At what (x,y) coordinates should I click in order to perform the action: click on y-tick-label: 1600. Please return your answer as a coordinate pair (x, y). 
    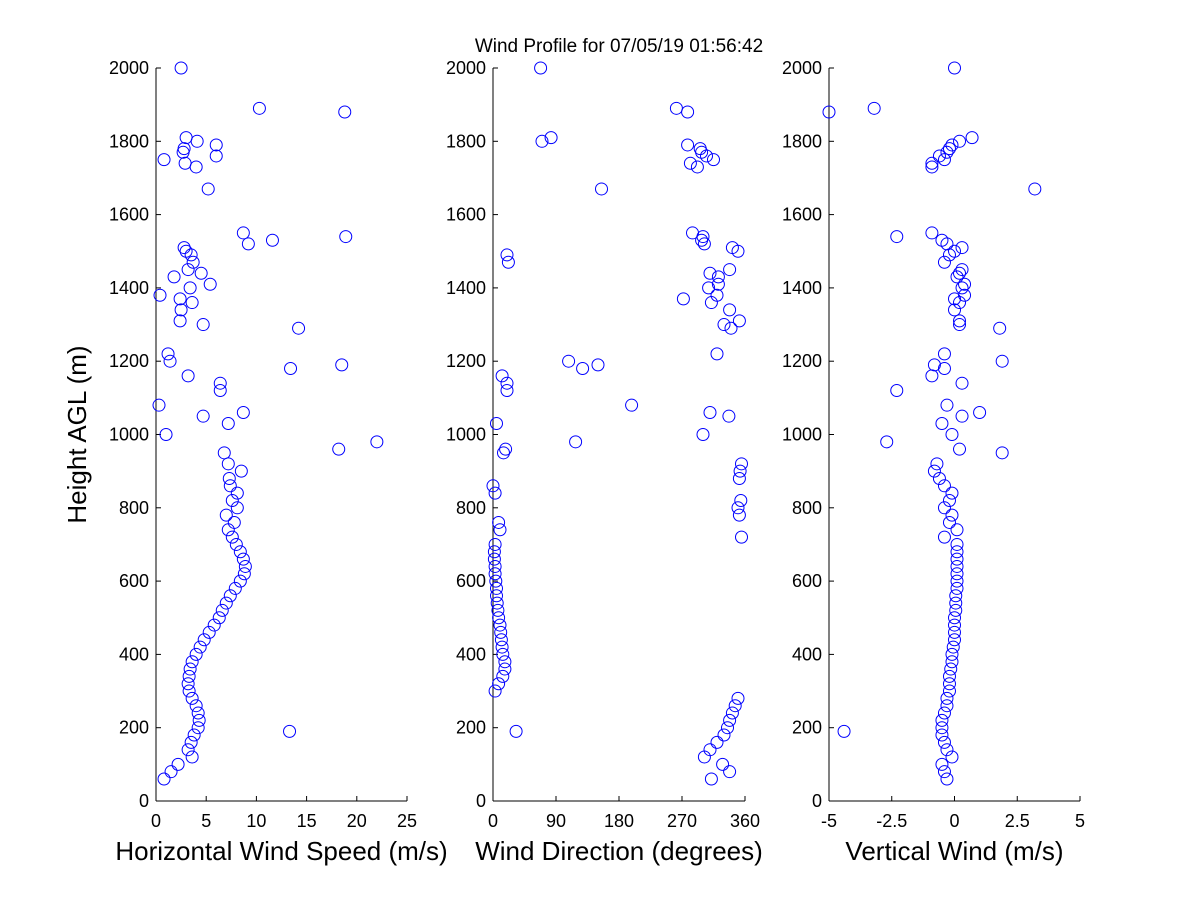
    Looking at the image, I should click on (802, 215).